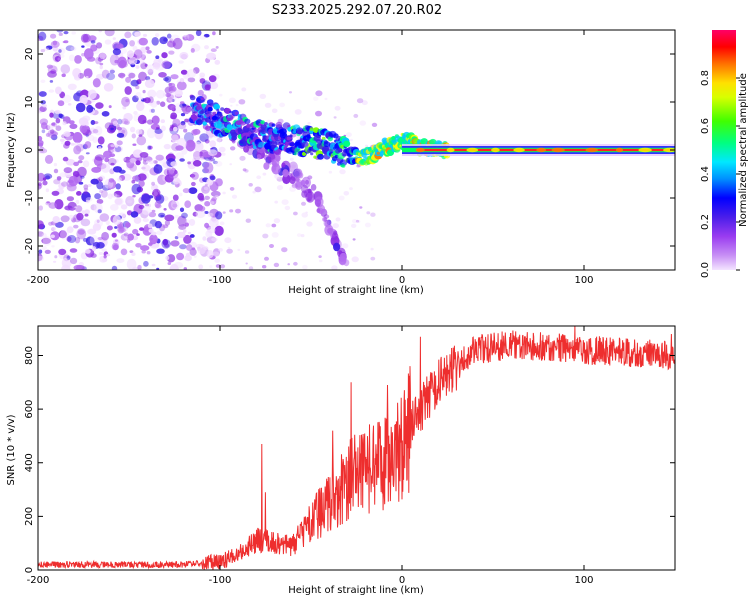 The height and width of the screenshot is (600, 750). I want to click on snr-x-label: Height of straight line (km), so click(356, 590).